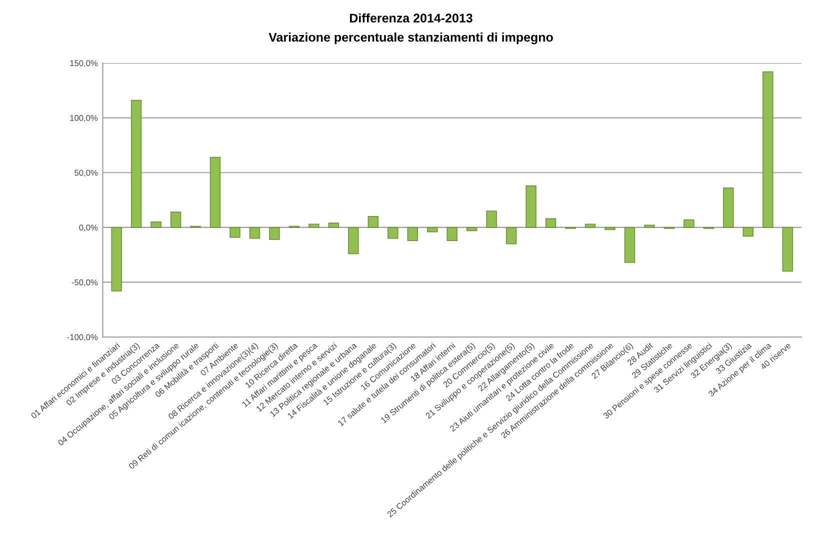  Describe the element at coordinates (85, 282) in the screenshot. I see `y-tick-label: -50,0%` at that location.